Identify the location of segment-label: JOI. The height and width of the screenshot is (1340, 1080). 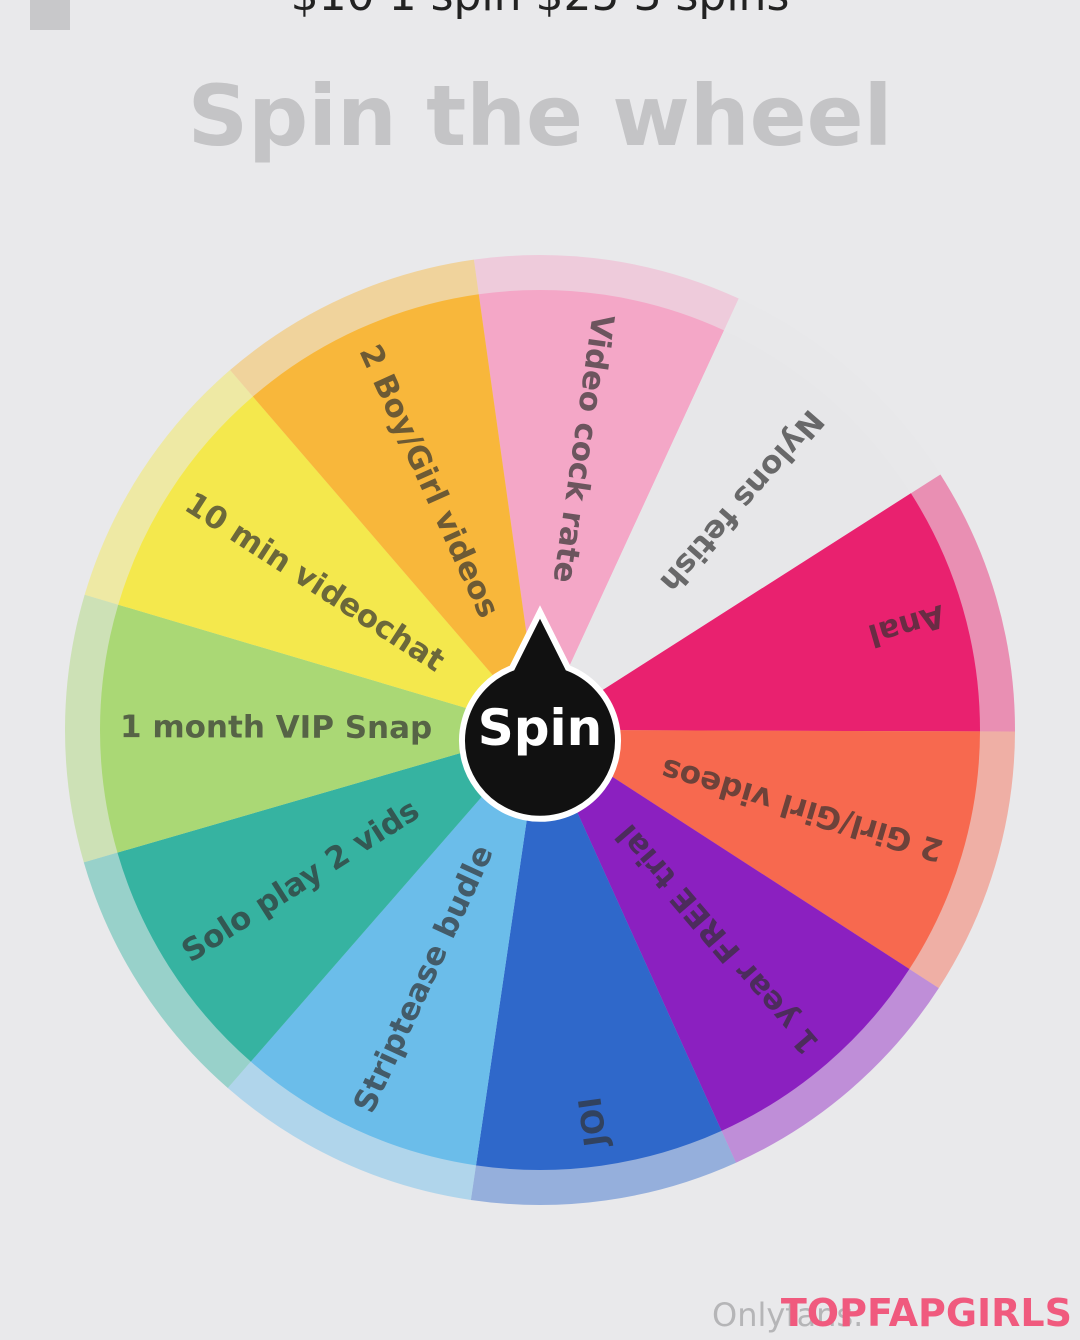
(593, 1123).